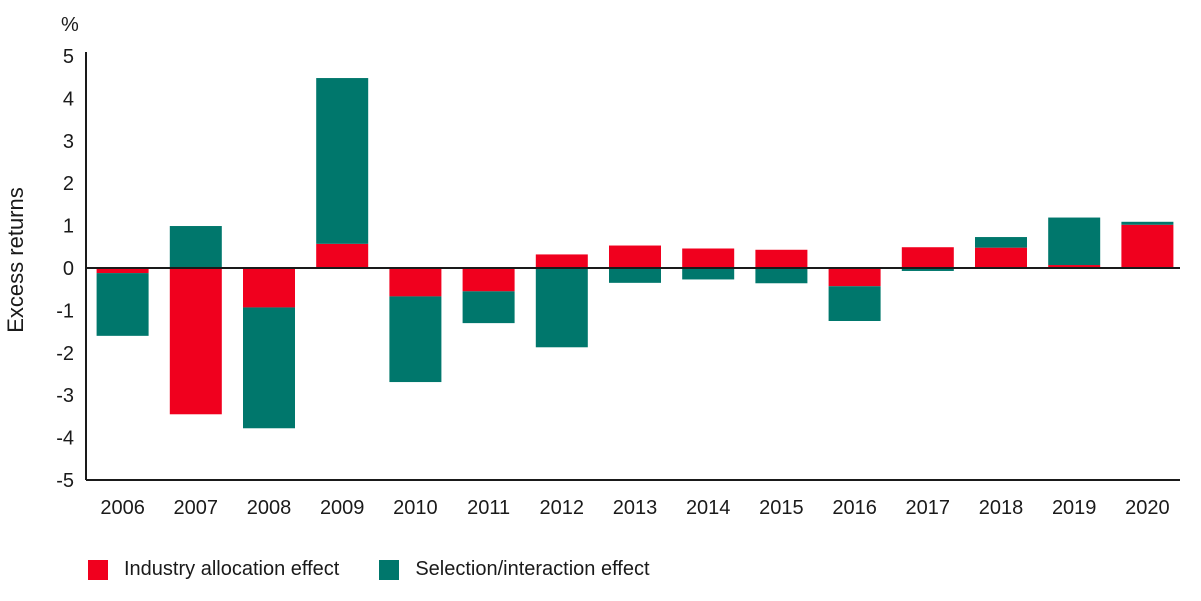 The image size is (1201, 601). Describe the element at coordinates (65, 481) in the screenshot. I see `y-tick-label: -5` at that location.